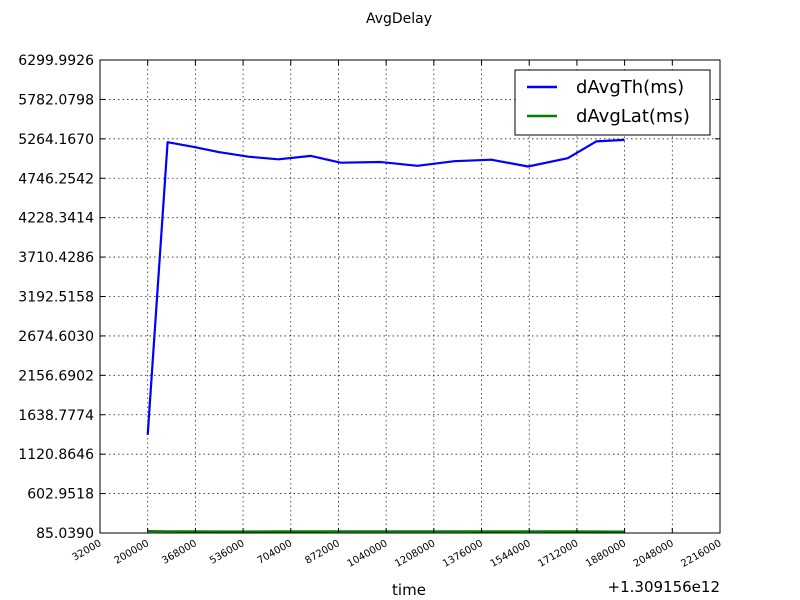 The image size is (800, 600). What do you see at coordinates (664, 587) in the screenshot?
I see `x-axis-offset: +1.309156e12` at bounding box center [664, 587].